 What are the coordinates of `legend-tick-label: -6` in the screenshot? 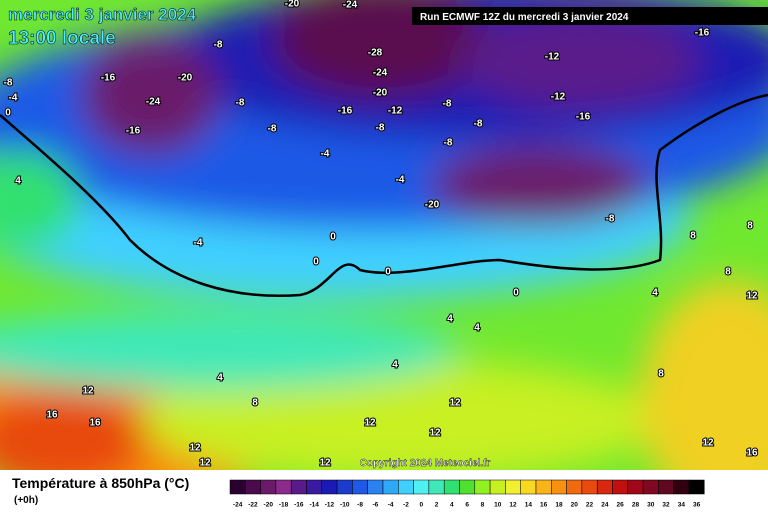 It's located at (375, 505).